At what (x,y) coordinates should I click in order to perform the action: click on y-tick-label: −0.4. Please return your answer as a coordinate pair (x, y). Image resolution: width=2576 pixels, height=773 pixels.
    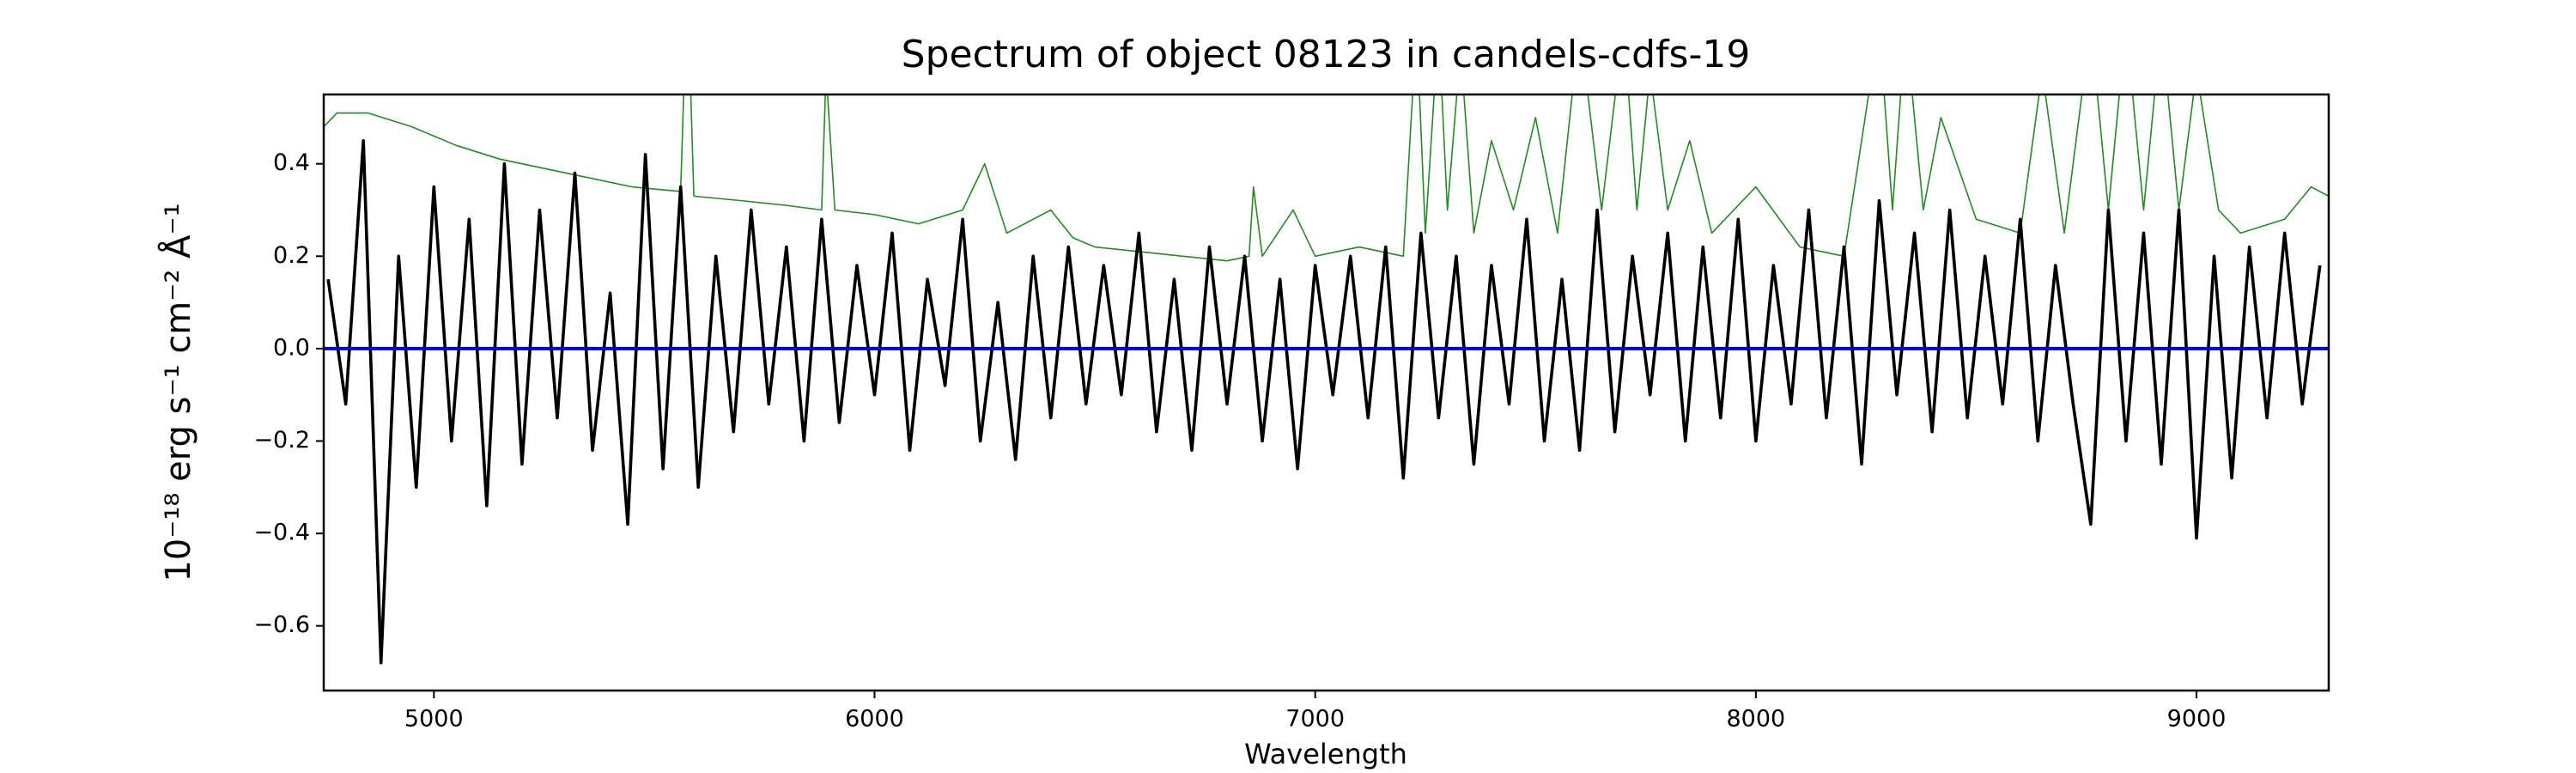
    Looking at the image, I should click on (281, 533).